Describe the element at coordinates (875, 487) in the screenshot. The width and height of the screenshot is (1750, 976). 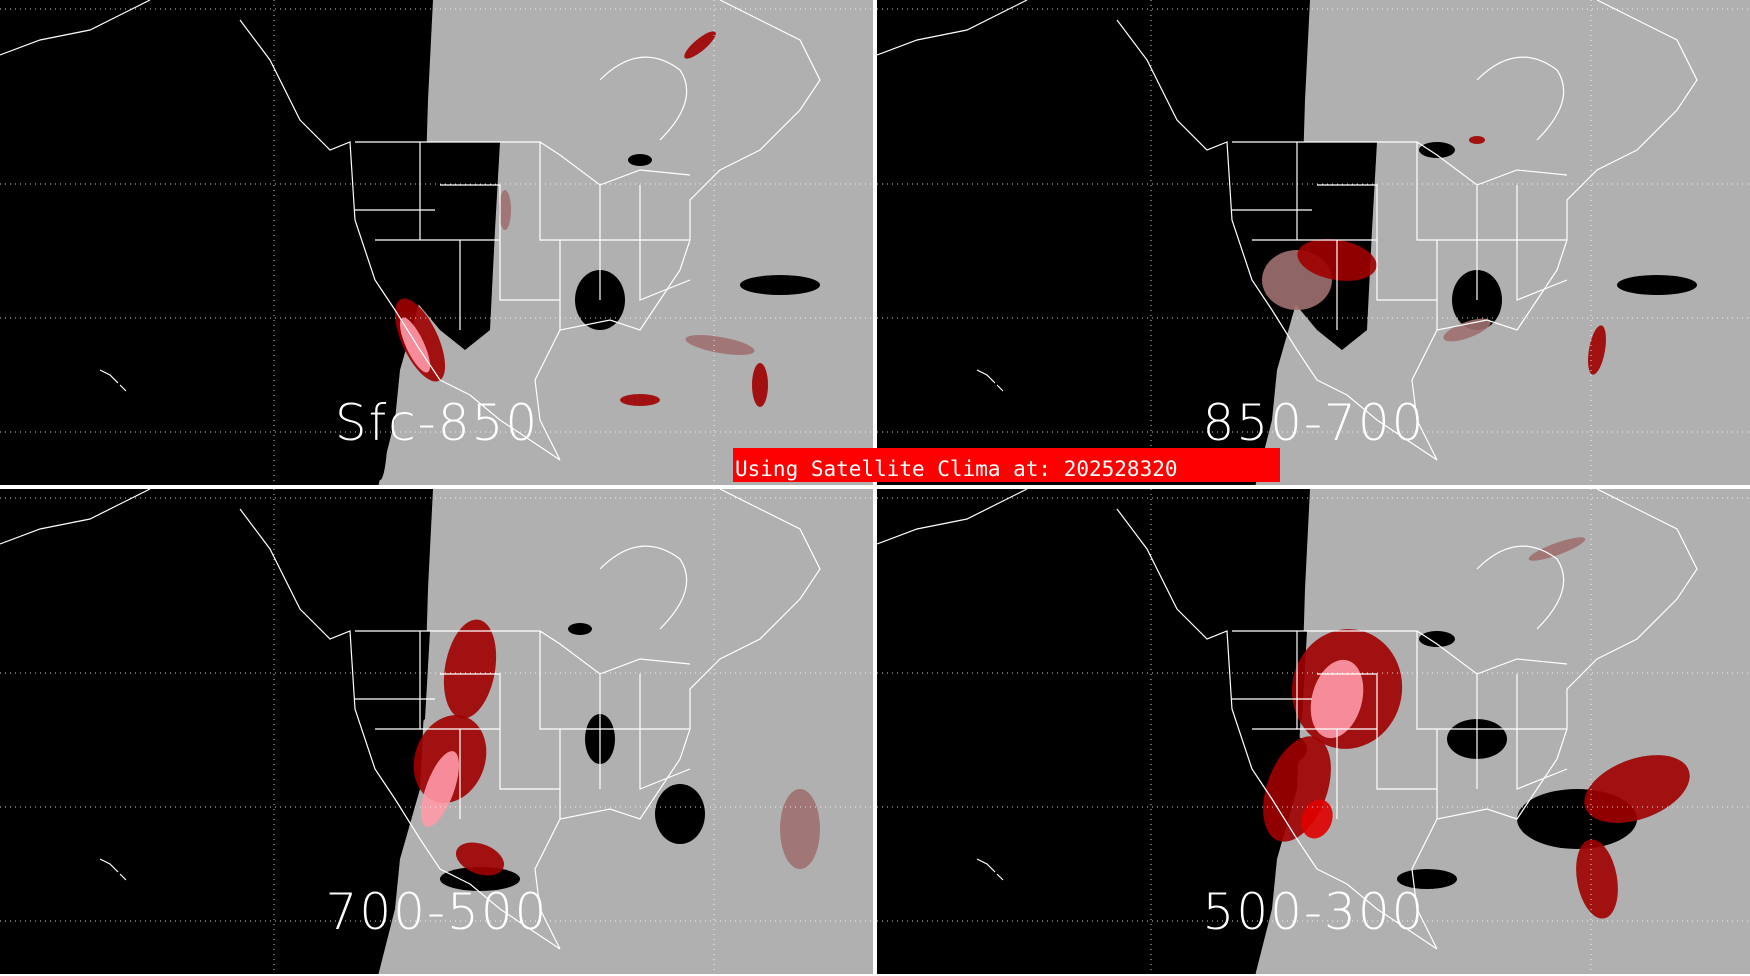
I see `horizontal-divider` at that location.